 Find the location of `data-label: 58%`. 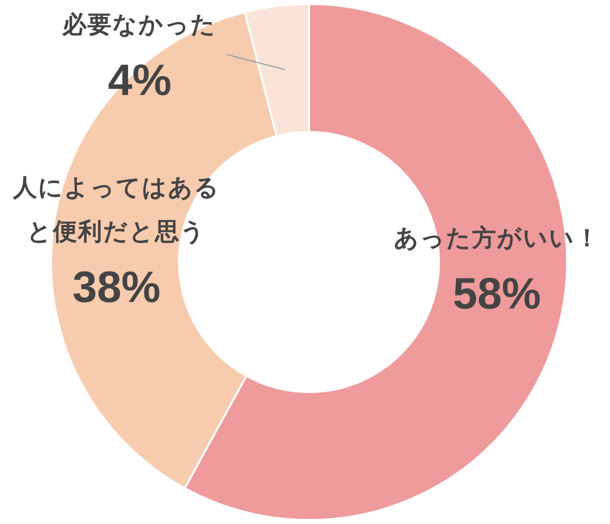

data-label: 58% is located at coordinates (496, 294).